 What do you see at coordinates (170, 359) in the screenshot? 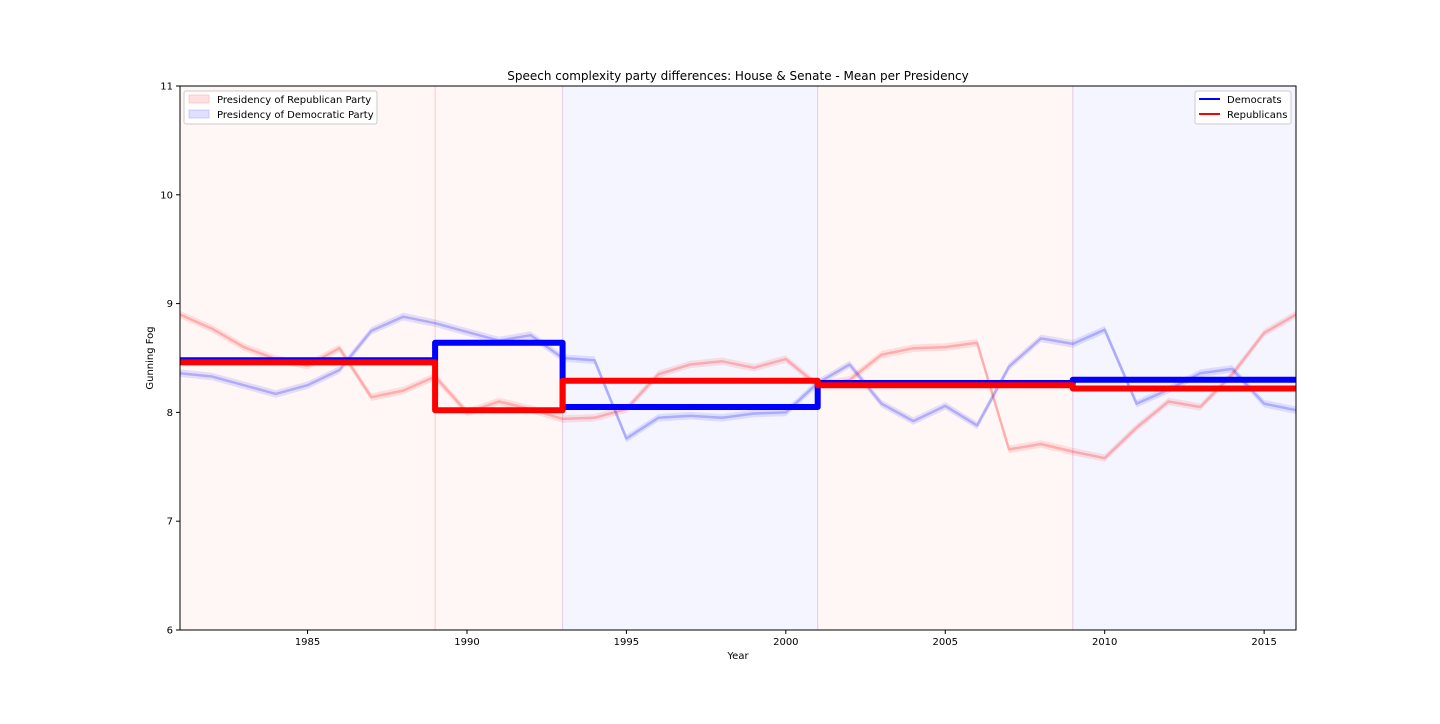
I see `y-axis-ticks: 6 7 8 9 10 11` at bounding box center [170, 359].